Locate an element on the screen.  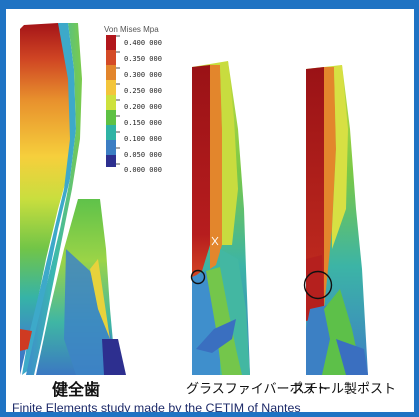
label-healthy-tooth: 健全歯 is located at coordinates (76, 389).